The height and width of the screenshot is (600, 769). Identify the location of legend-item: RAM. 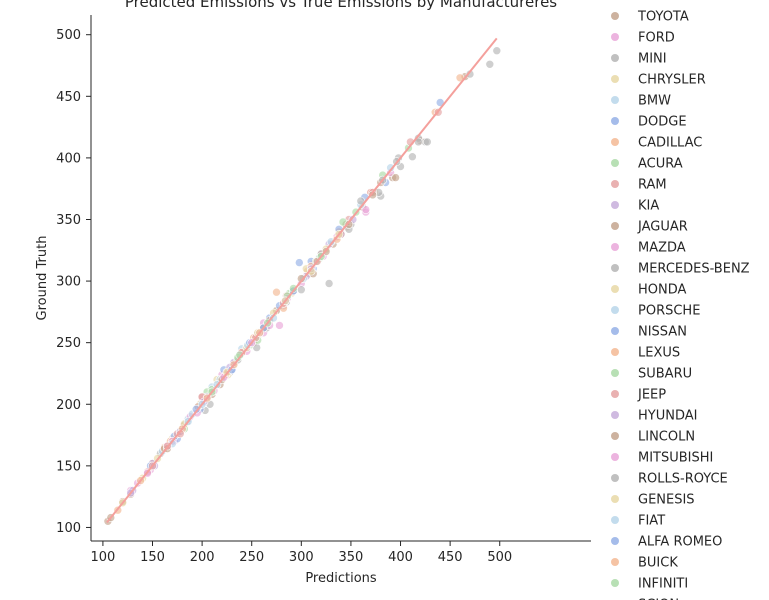
(639, 185).